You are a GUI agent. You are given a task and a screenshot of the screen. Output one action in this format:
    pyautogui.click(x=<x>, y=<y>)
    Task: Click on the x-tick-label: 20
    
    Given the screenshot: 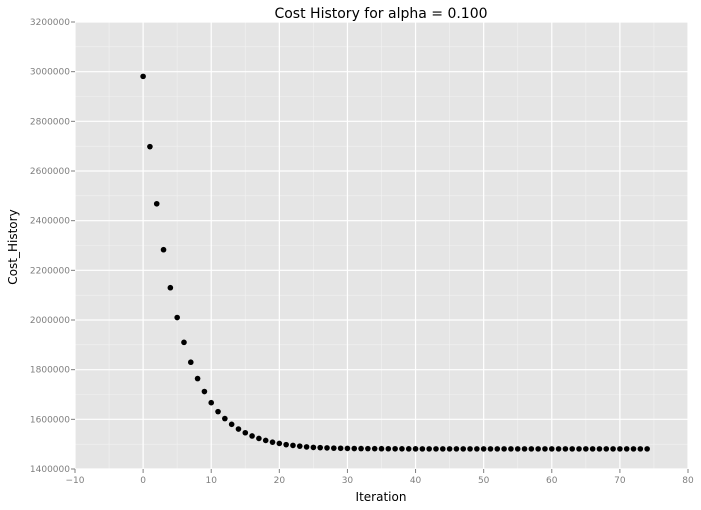 What is the action you would take?
    pyautogui.click(x=280, y=481)
    